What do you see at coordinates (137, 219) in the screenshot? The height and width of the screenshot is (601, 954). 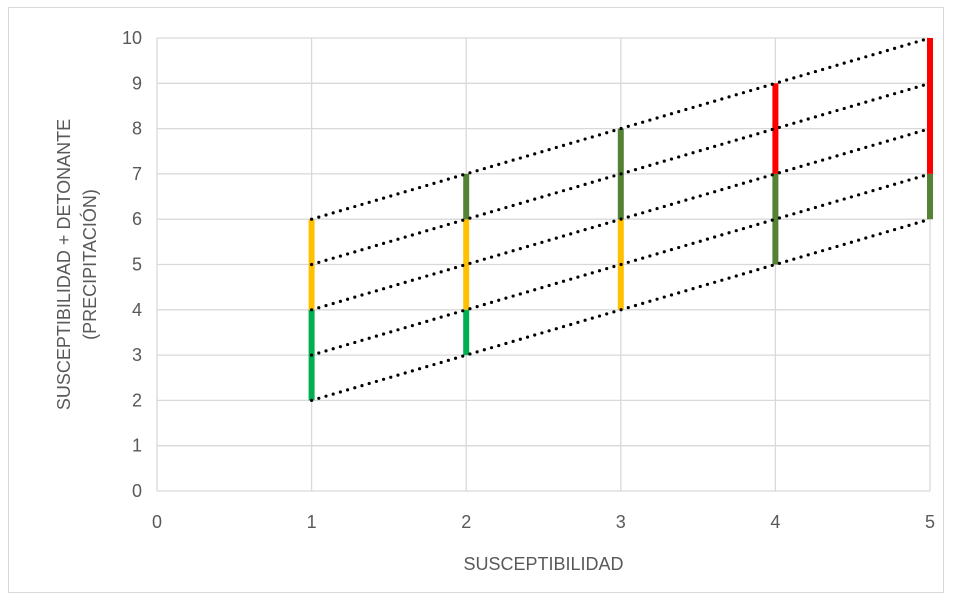 I see `y-tick-label: 6` at bounding box center [137, 219].